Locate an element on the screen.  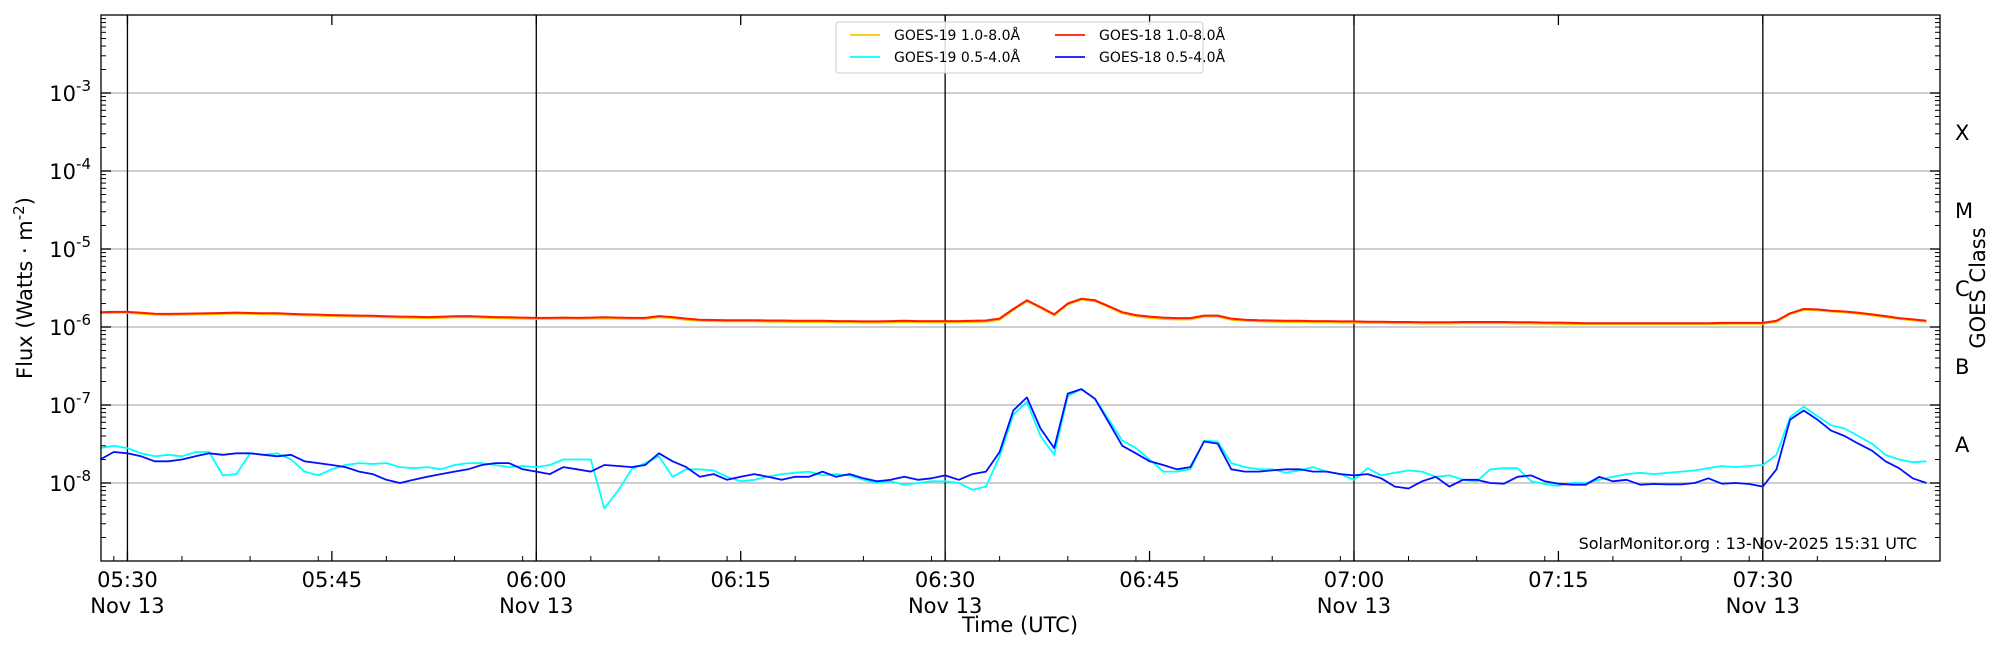
y-axis-label-main: Flux (Watts · m is located at coordinates (25, 299).